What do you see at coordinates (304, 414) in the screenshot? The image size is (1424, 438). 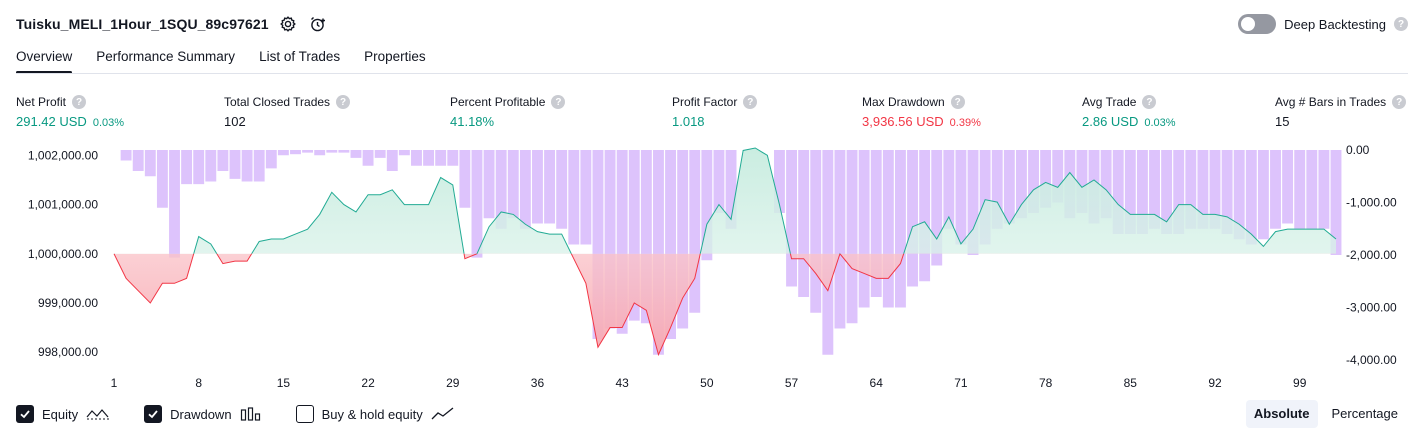 I see `buy-hold-checkbox` at bounding box center [304, 414].